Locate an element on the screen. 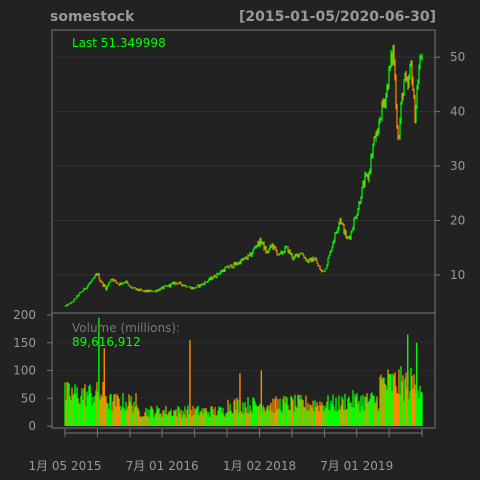  time-tick-label: 7月 01 2016 is located at coordinates (162, 466).